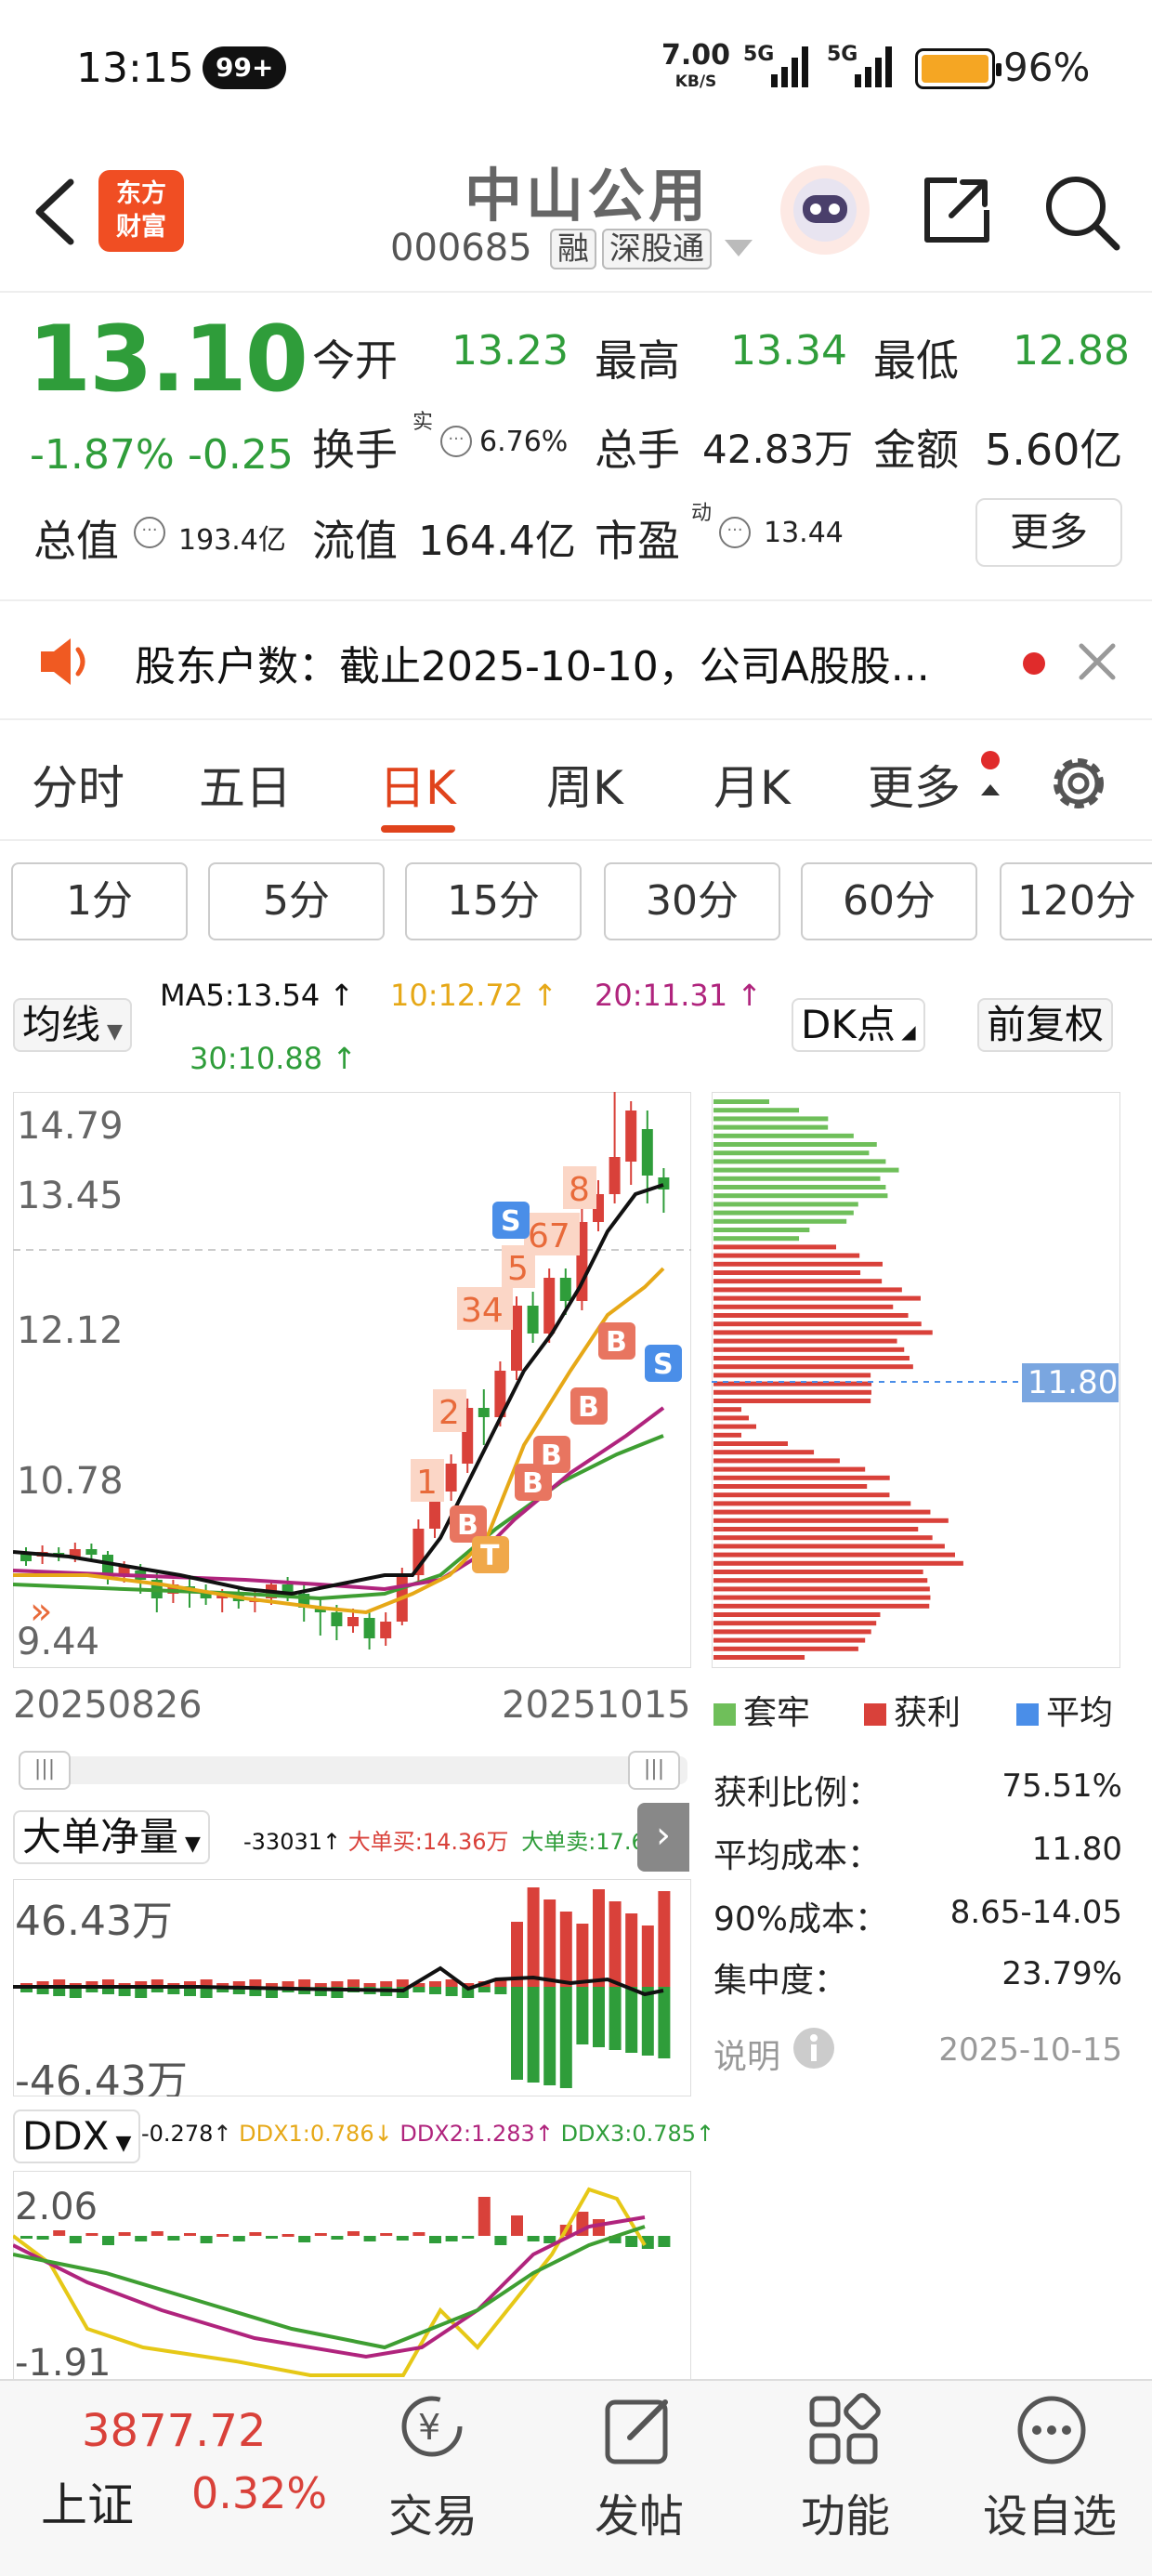 The width and height of the screenshot is (1152, 2576). I want to click on period-1min: 1分, so click(99, 901).